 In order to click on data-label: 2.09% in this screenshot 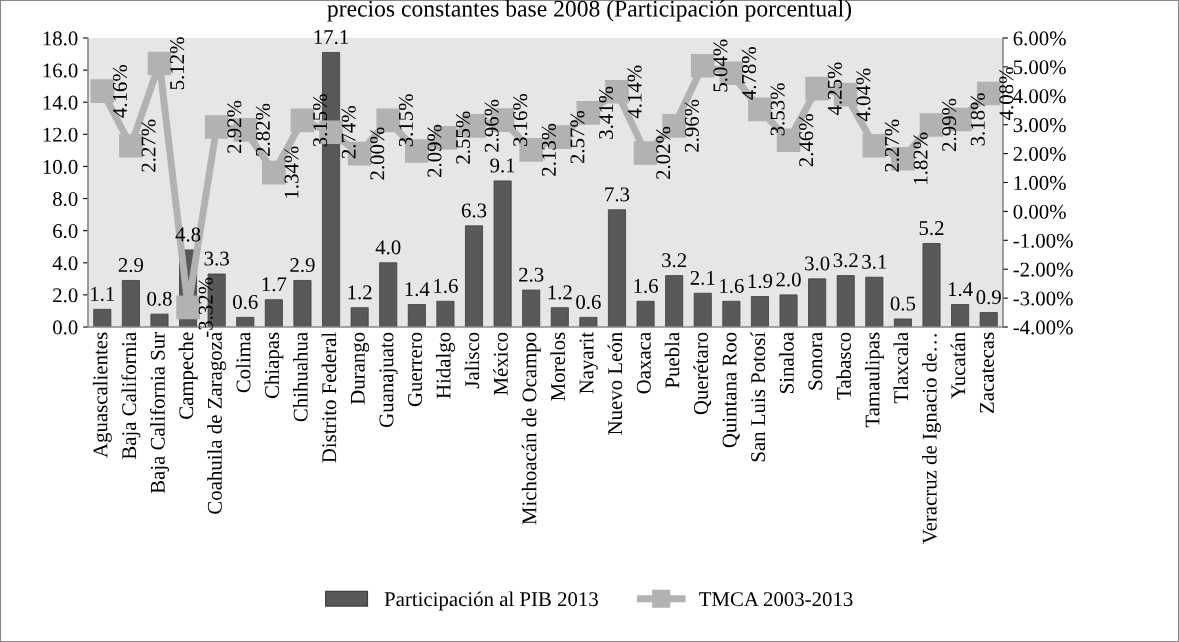, I will do `click(434, 150)`.